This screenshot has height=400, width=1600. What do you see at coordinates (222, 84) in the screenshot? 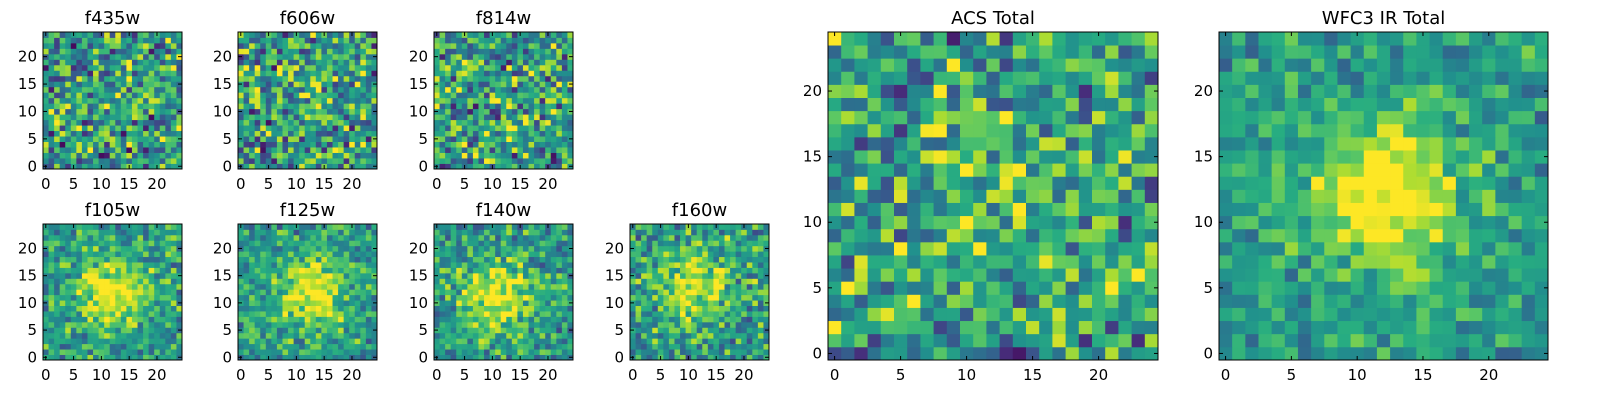
I see `y-tick-label: 15` at bounding box center [222, 84].